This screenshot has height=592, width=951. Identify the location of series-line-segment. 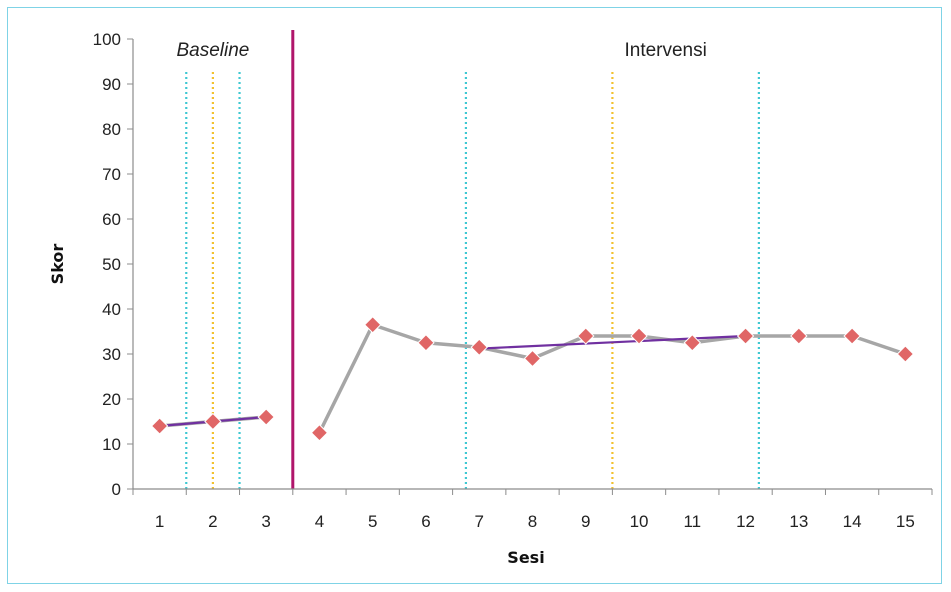
(611, 378).